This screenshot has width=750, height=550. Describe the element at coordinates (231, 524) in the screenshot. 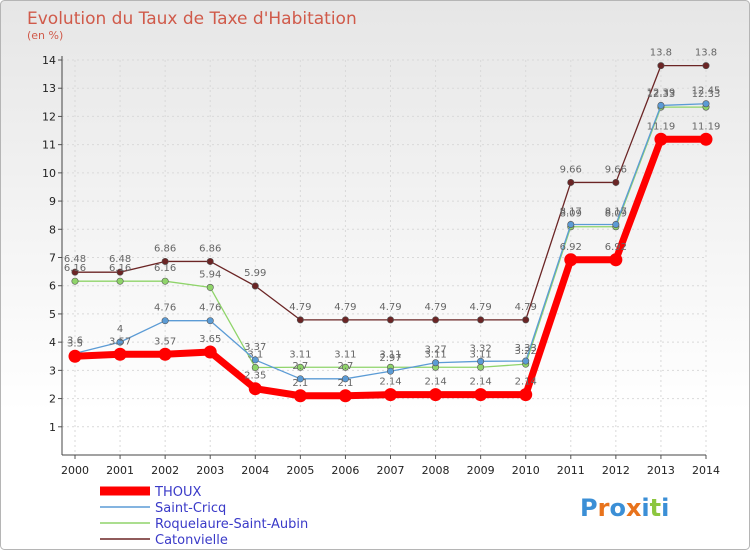

I see `legend-entry: Roquelaure-Saint-Aubin` at that location.